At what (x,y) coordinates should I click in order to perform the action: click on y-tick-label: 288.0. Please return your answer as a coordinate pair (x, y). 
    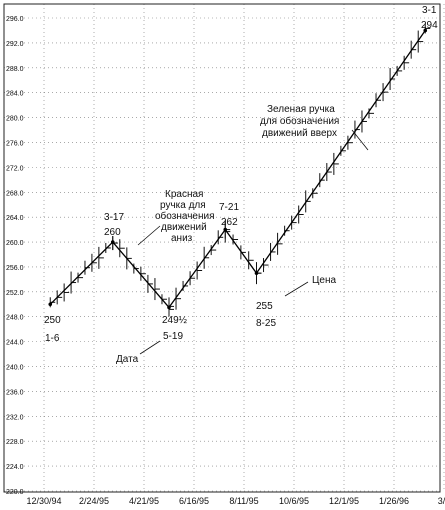
    Looking at the image, I should click on (15, 69).